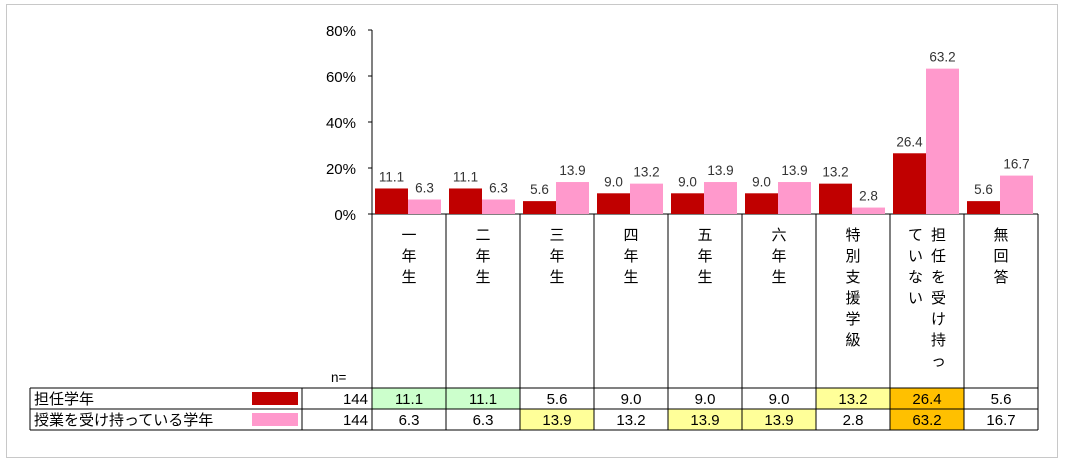  Describe the element at coordinates (704, 256) in the screenshot. I see `category-label: 五年生` at that location.